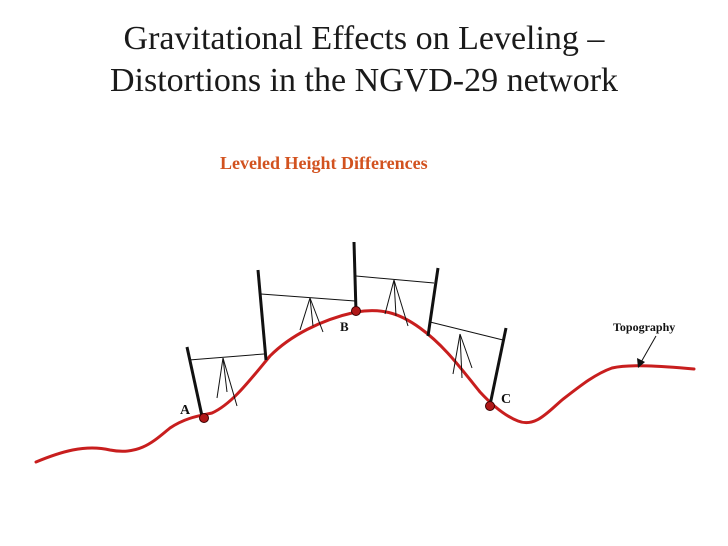 Image resolution: width=728 pixels, height=546 pixels. I want to click on topography-pointer, so click(648, 350).